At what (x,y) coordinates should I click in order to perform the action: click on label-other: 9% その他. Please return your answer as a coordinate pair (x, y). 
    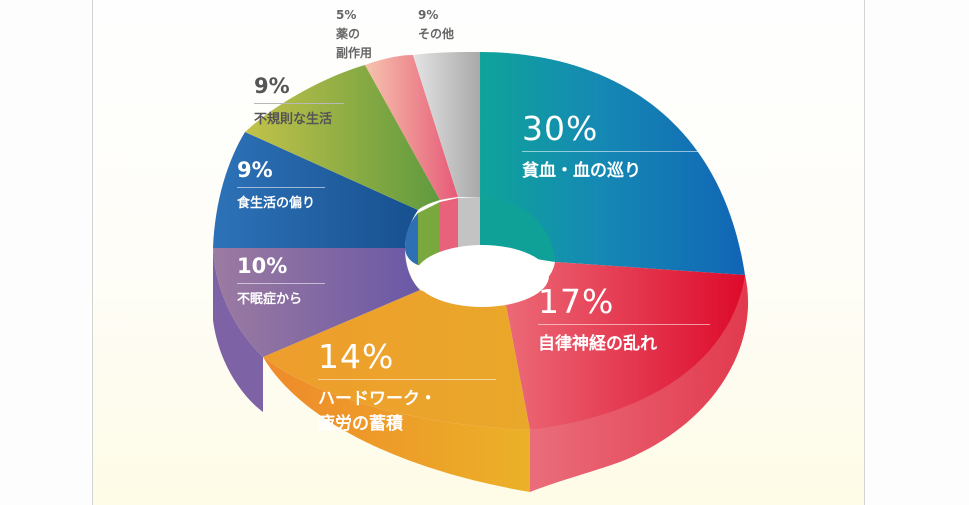
    Looking at the image, I should click on (436, 25).